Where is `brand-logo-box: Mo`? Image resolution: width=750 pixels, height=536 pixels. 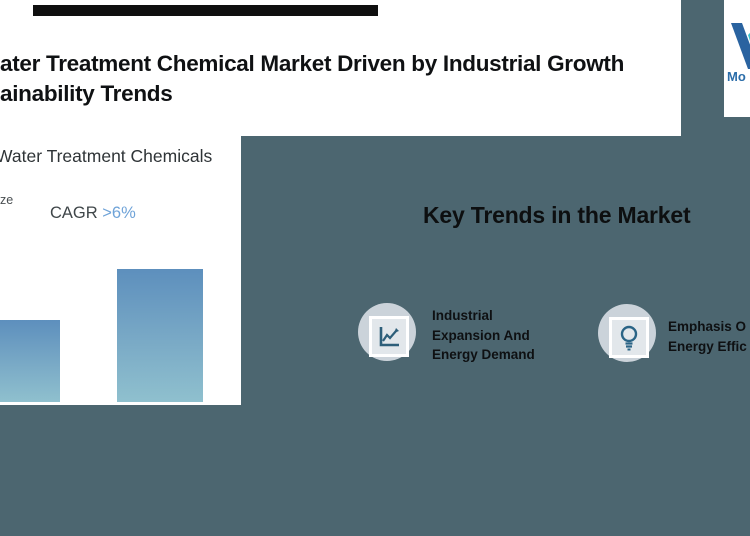
brand-logo-box: Mo is located at coordinates (737, 58).